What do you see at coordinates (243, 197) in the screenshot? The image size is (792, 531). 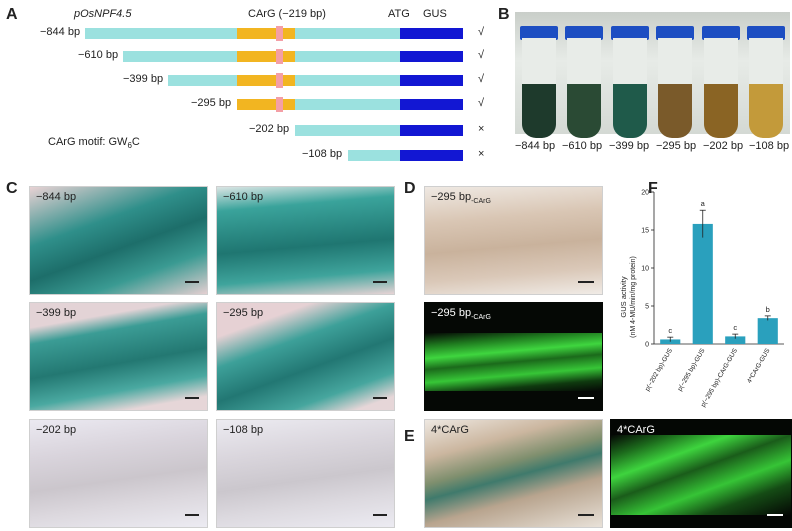 I see `image-label: −610 bp` at bounding box center [243, 197].